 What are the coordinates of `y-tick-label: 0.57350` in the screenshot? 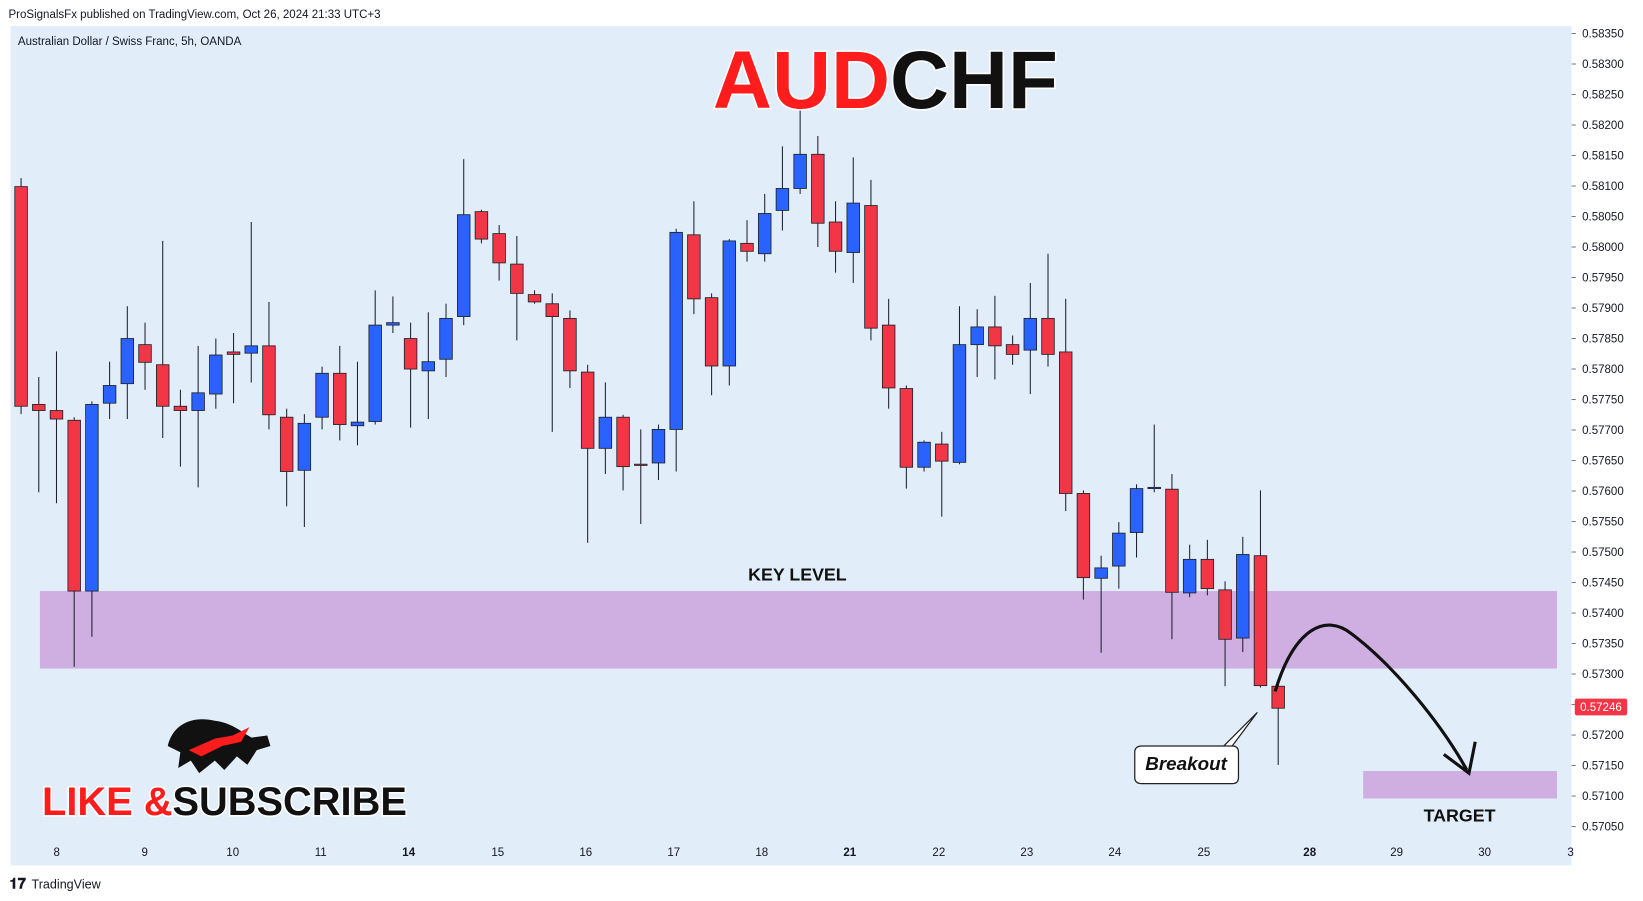 It's located at (1603, 645).